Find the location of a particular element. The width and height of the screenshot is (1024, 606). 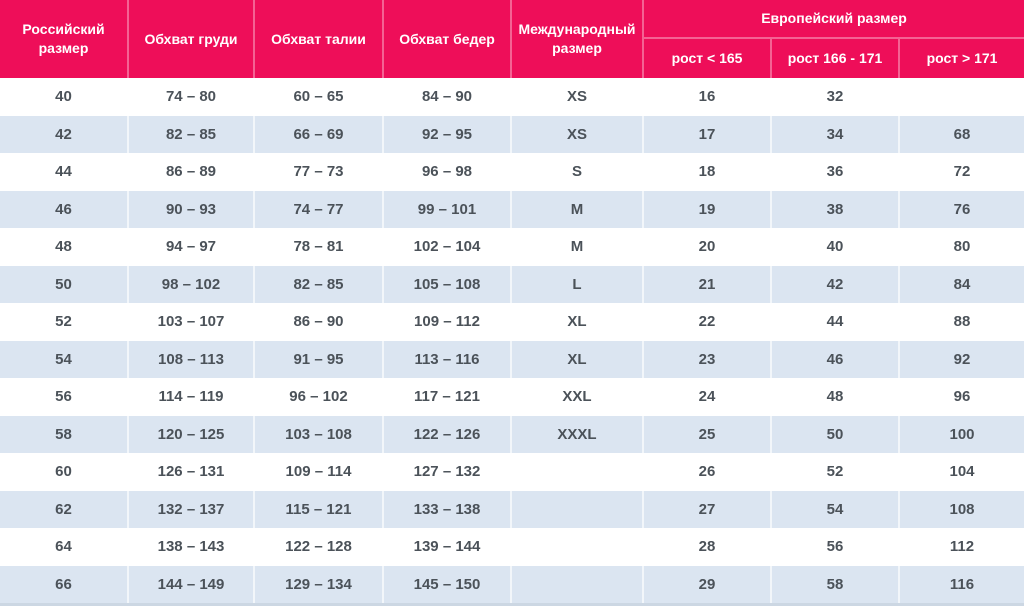

table-cell: 80 is located at coordinates (961, 247).